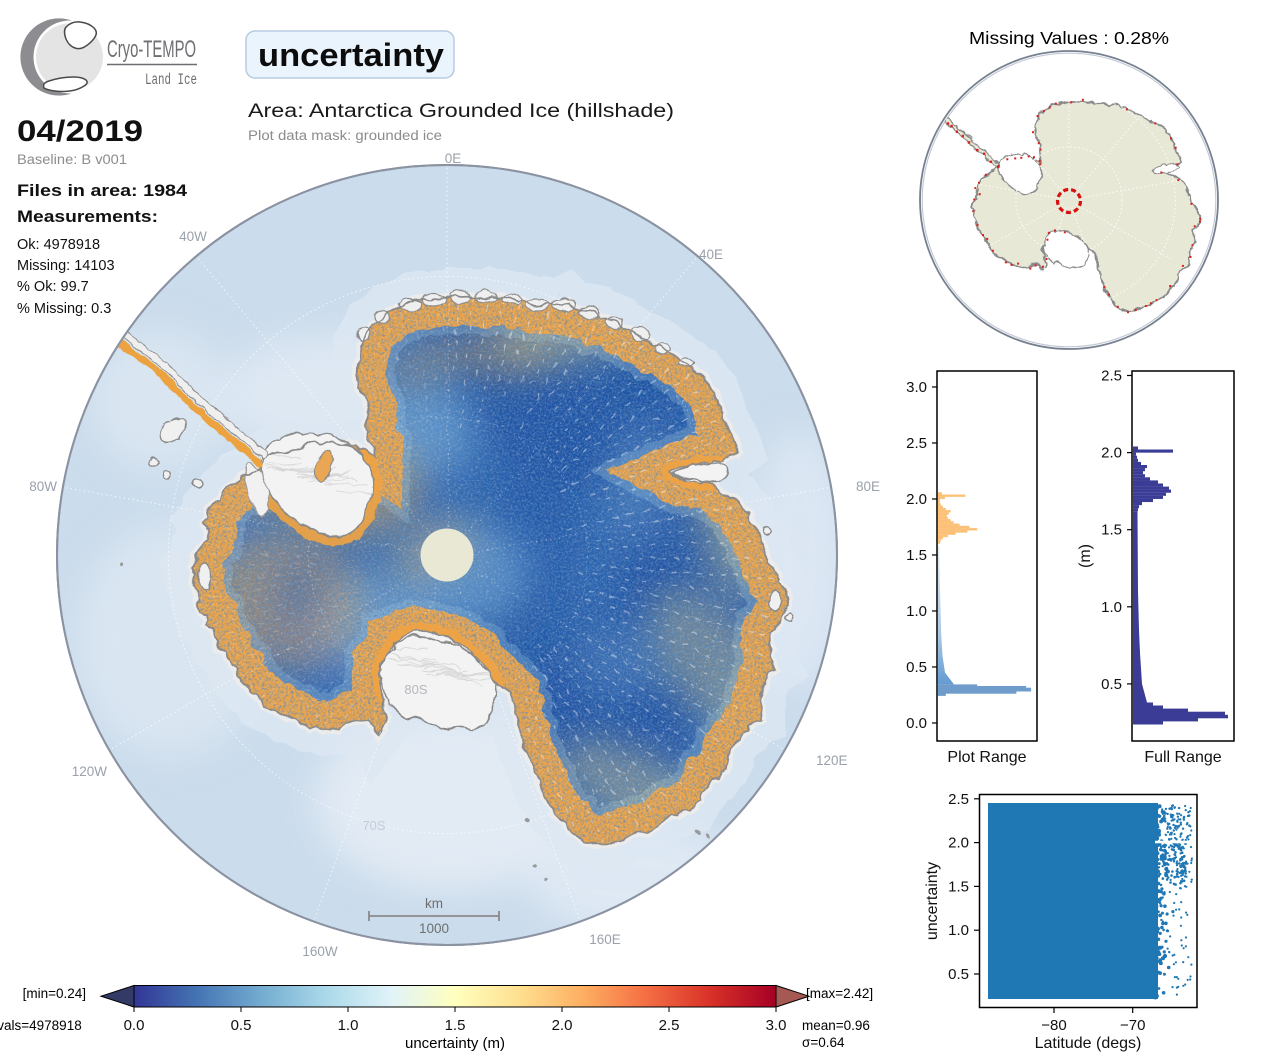 The height and width of the screenshot is (1060, 1272). I want to click on svg-text: Ok: 4978918, so click(58, 245).